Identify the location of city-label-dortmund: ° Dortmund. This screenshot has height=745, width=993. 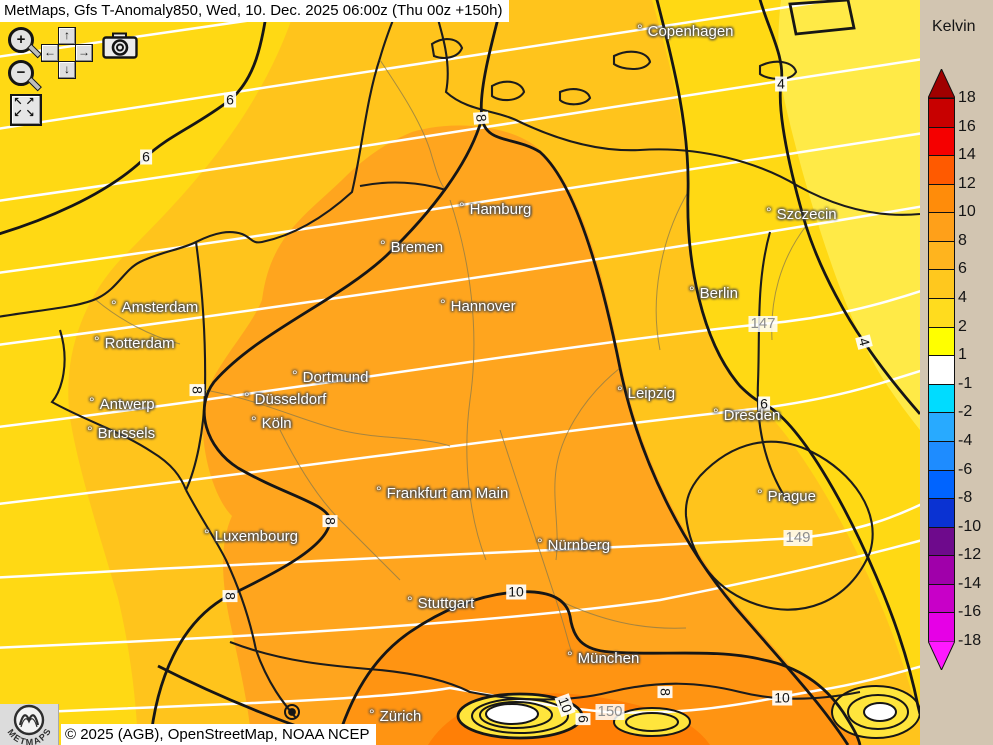
(330, 376).